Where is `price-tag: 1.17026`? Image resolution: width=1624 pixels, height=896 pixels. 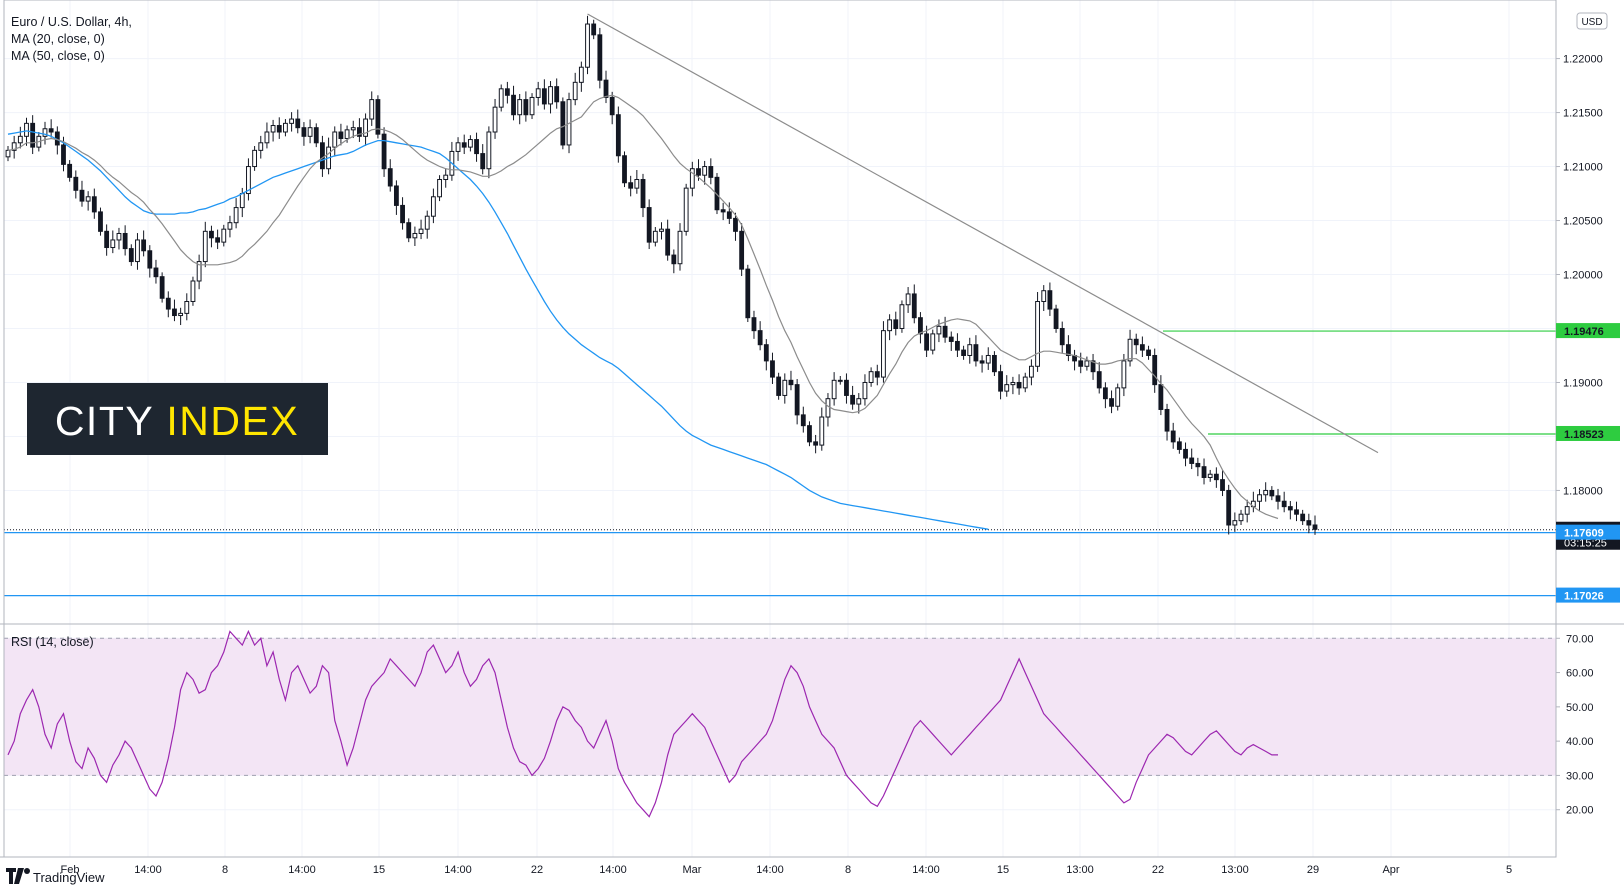 price-tag: 1.17026 is located at coordinates (1588, 595).